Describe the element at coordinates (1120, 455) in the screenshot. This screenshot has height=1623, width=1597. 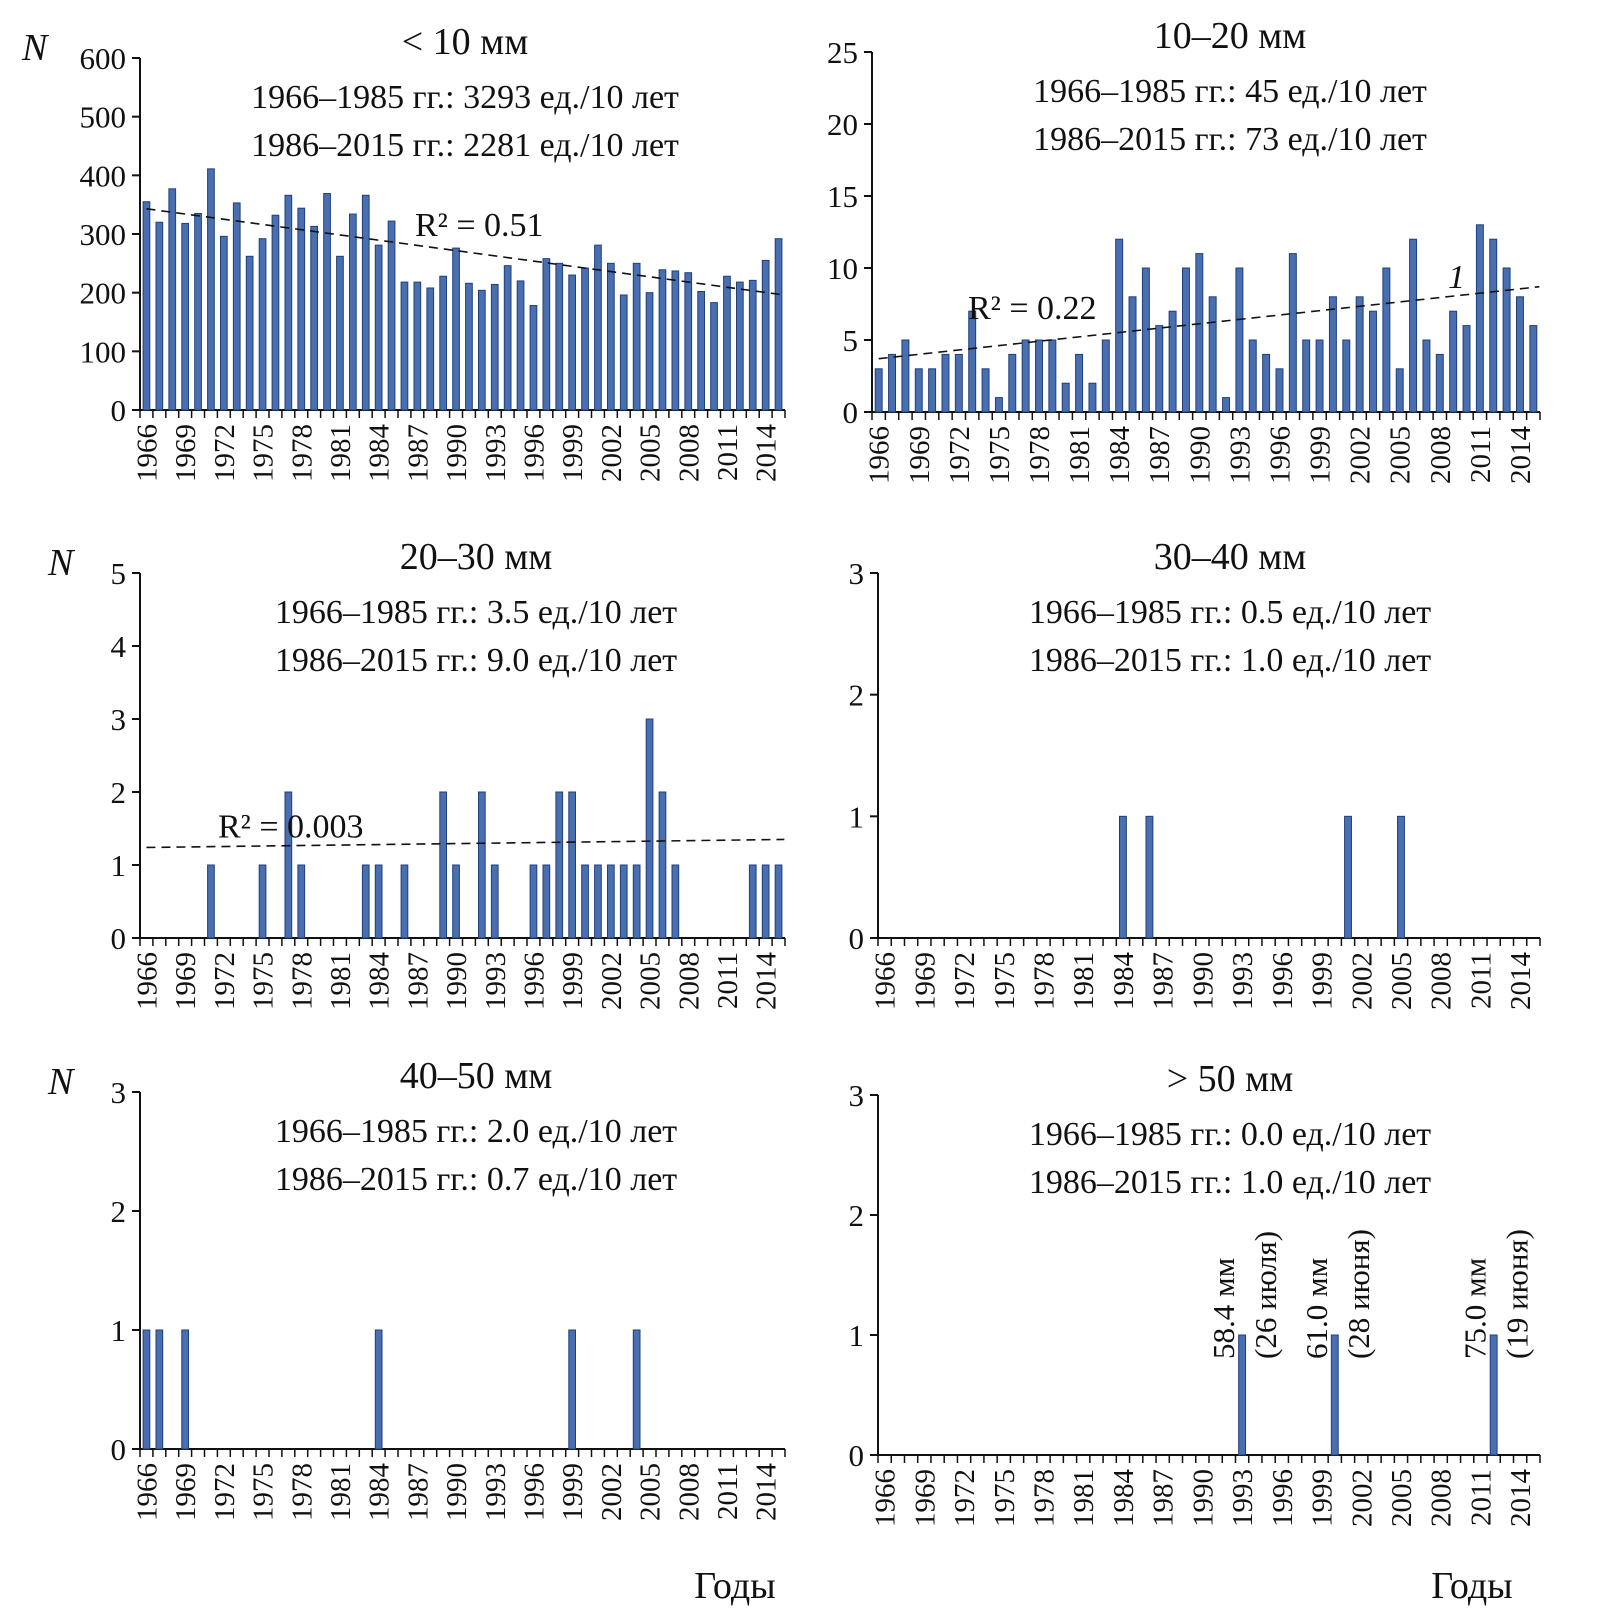
I see `x-tick-label: 1984` at that location.